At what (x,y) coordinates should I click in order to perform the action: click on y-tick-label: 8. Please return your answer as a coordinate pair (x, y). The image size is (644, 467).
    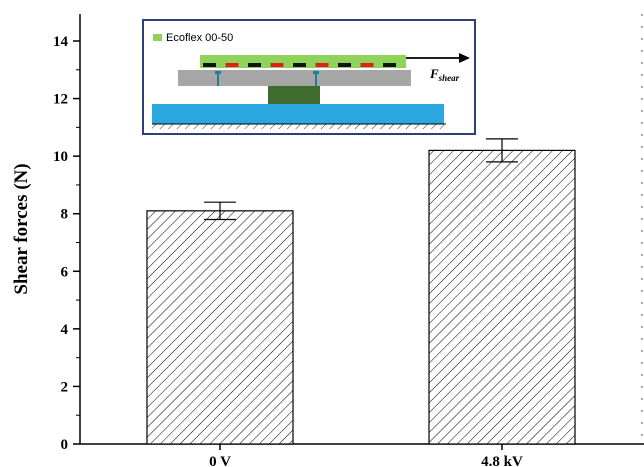
    Looking at the image, I should click on (65, 215).